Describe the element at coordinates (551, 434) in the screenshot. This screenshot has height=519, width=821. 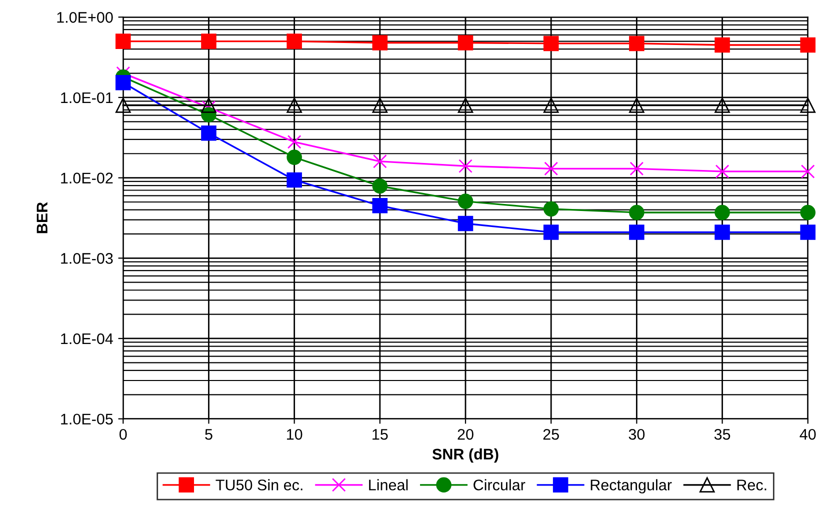
I see `x-tick-label: 25` at that location.